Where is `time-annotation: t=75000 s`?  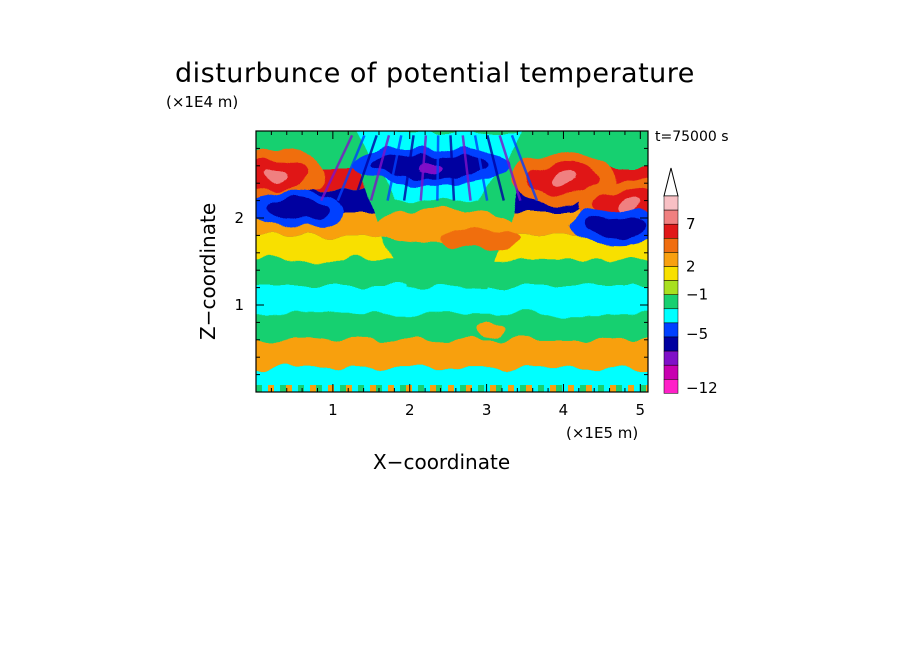
time-annotation: t=75000 s is located at coordinates (692, 137).